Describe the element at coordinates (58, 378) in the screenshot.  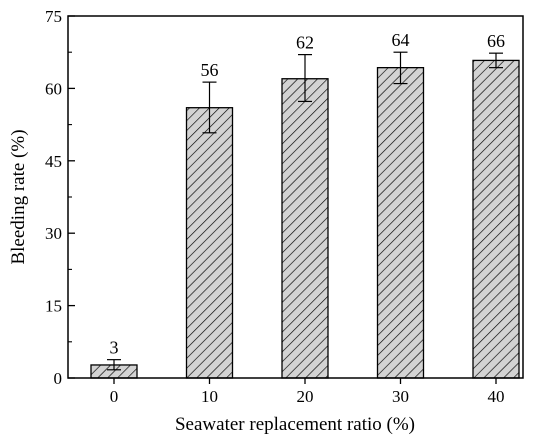
I see `y-tick-label: 0` at that location.